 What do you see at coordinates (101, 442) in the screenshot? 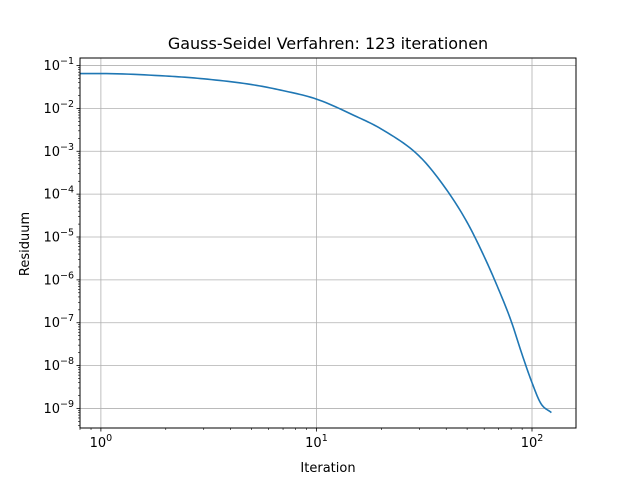
I see `x-tick-label: 10⁰` at bounding box center [101, 442].